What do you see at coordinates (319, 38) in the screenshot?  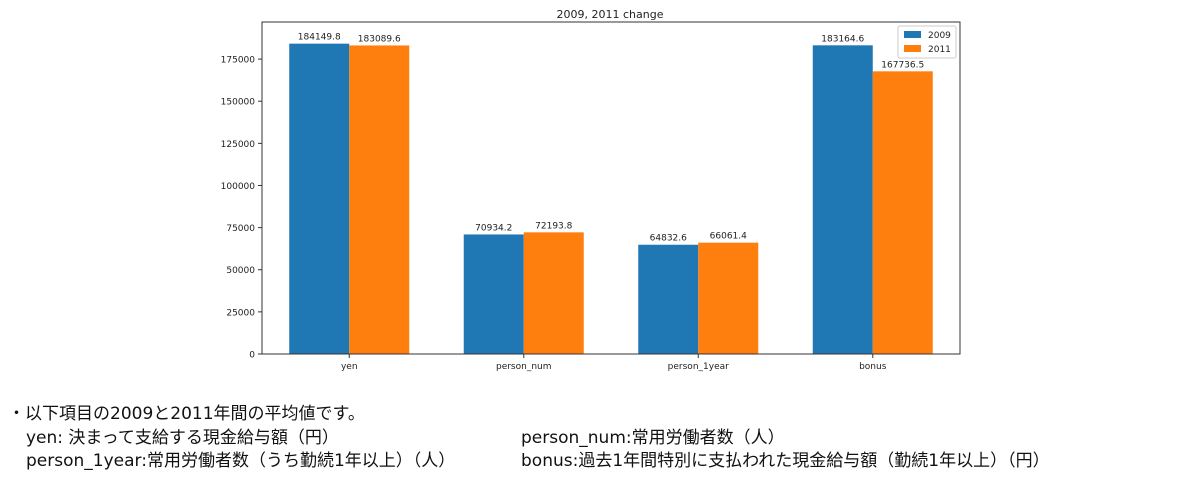 I see `bar-value-label: 184149.8` at bounding box center [319, 38].